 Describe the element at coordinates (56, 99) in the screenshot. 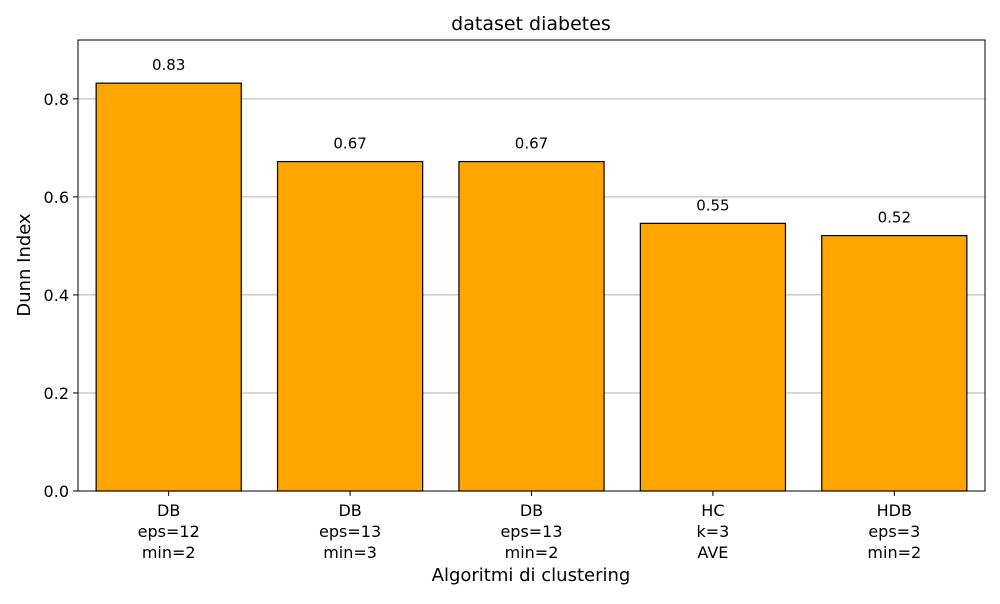

I see `y-tick-label: 0.8` at that location.